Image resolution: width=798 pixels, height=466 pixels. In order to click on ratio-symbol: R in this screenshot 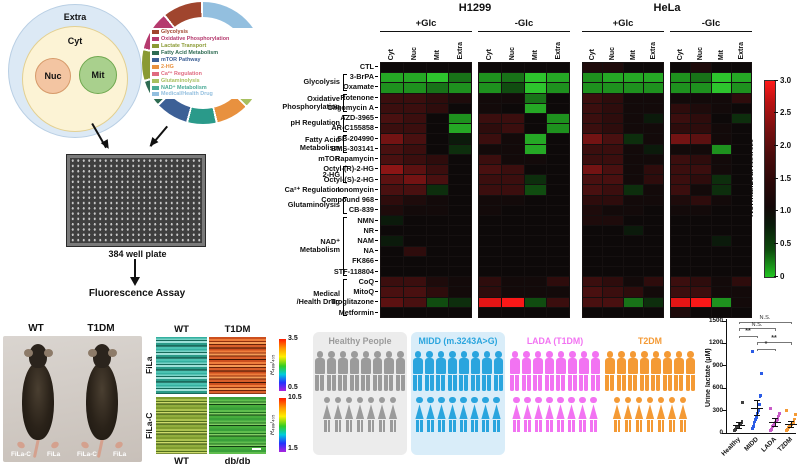, I will do `click(273, 373)`.